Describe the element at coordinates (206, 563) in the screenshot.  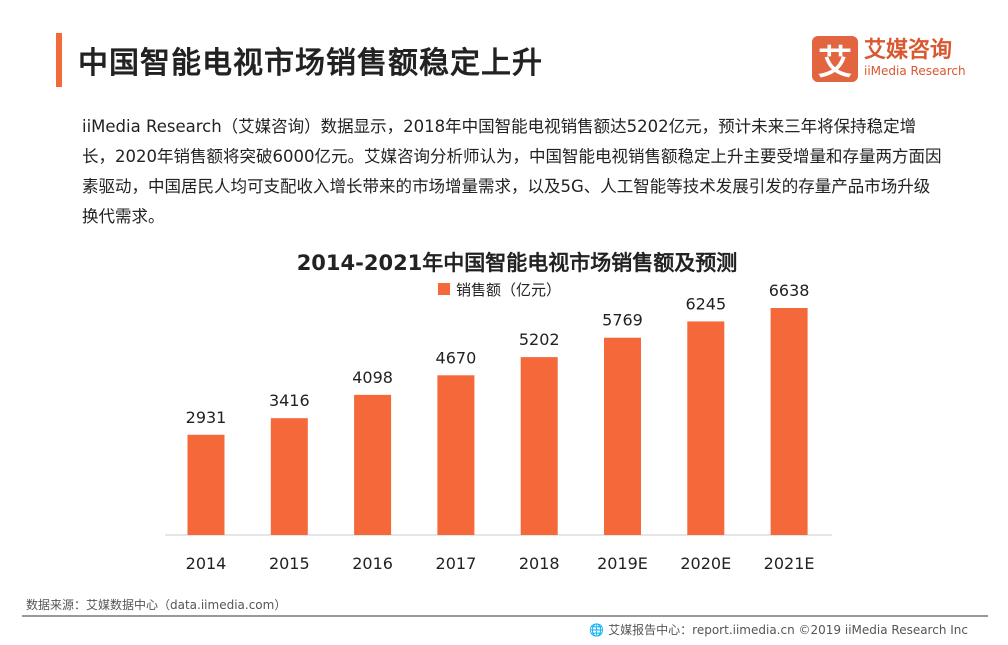
I see `x-tick-label-2014: 2014` at that location.